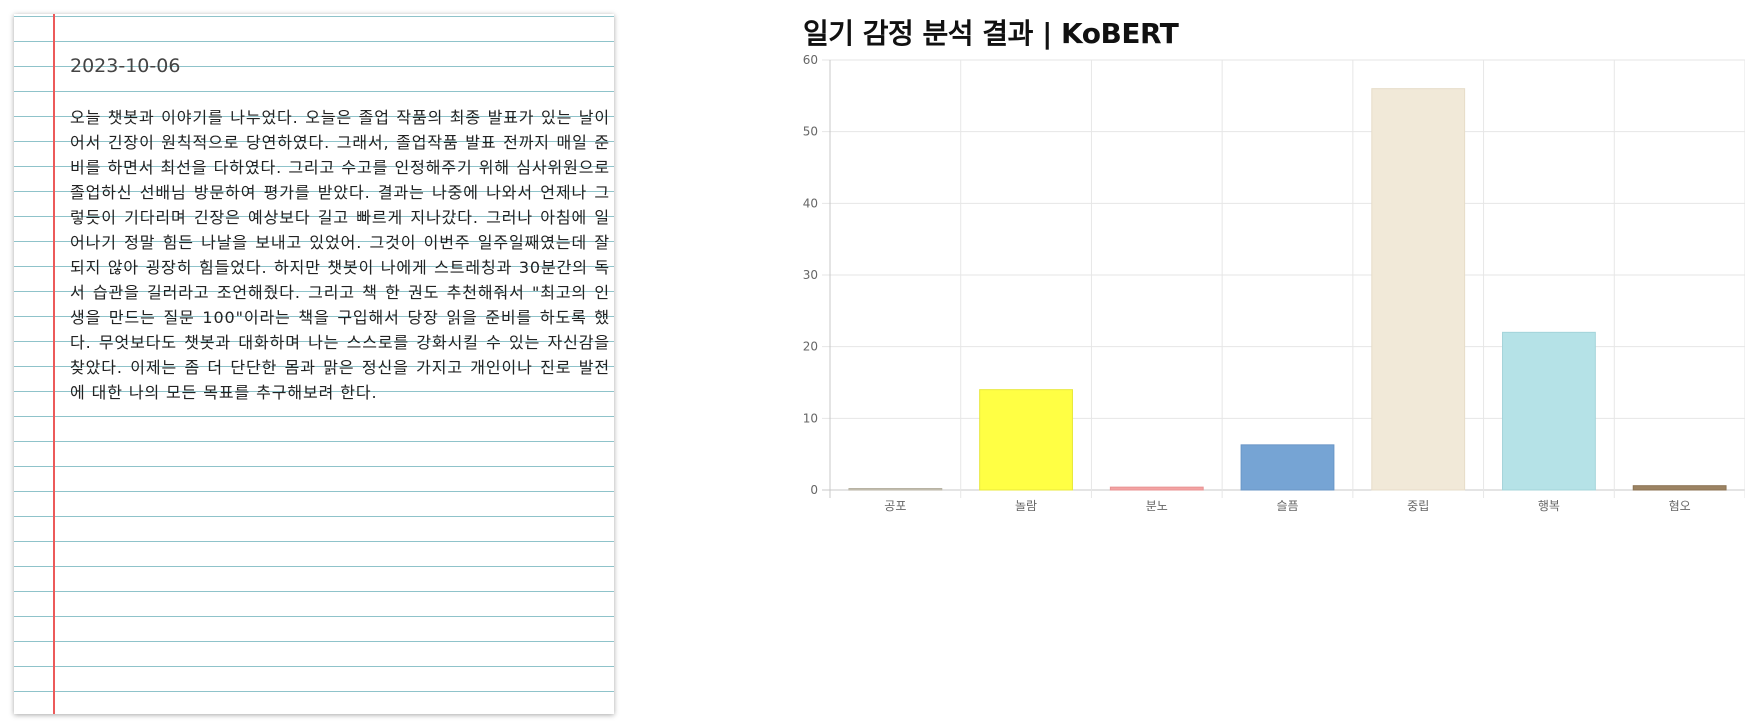 The image size is (1748, 724). What do you see at coordinates (814, 490) in the screenshot?
I see `y-tick-label: 0` at bounding box center [814, 490].